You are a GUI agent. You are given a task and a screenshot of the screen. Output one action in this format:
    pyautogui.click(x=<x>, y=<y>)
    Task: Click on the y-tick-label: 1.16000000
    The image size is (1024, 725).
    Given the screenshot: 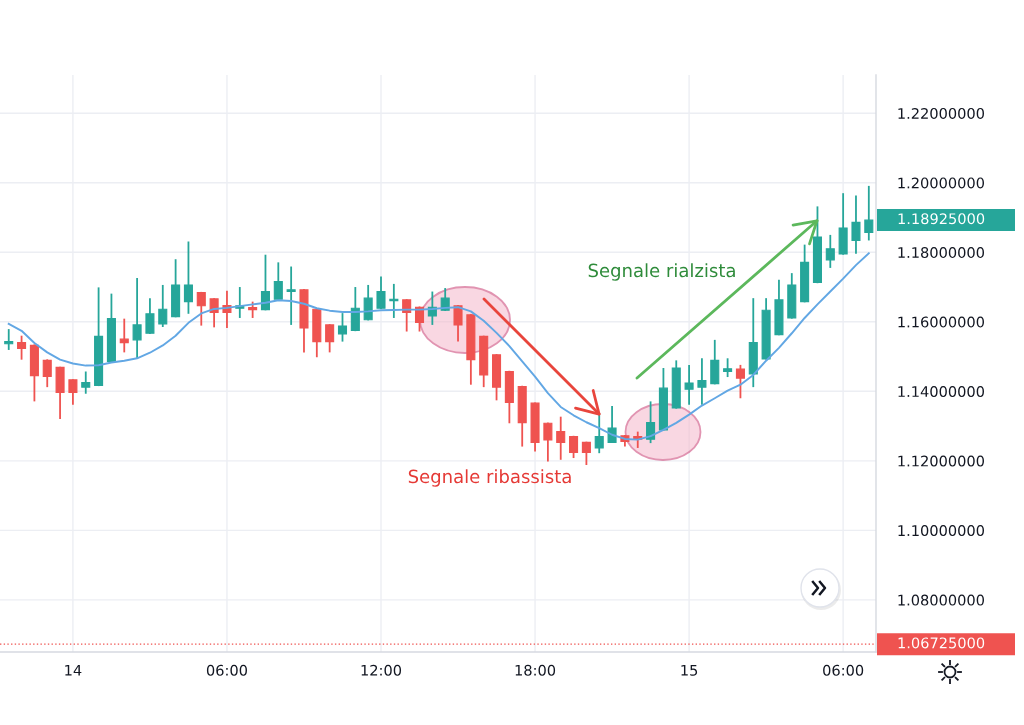 What is the action you would take?
    pyautogui.click(x=941, y=322)
    